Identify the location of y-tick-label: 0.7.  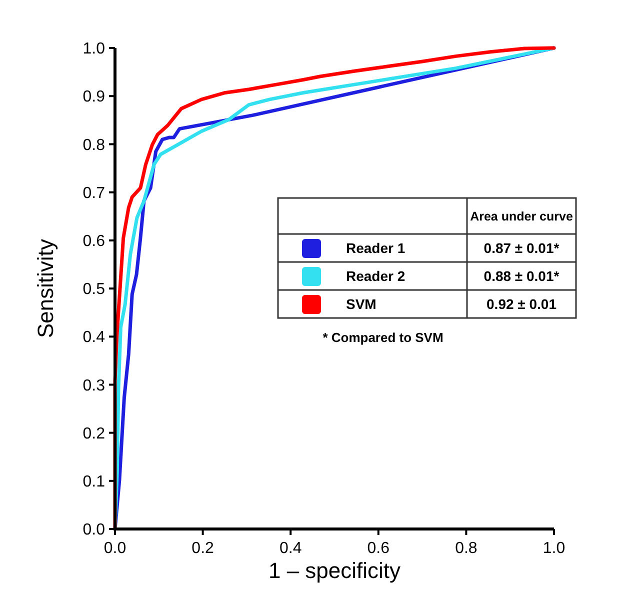
(94, 193).